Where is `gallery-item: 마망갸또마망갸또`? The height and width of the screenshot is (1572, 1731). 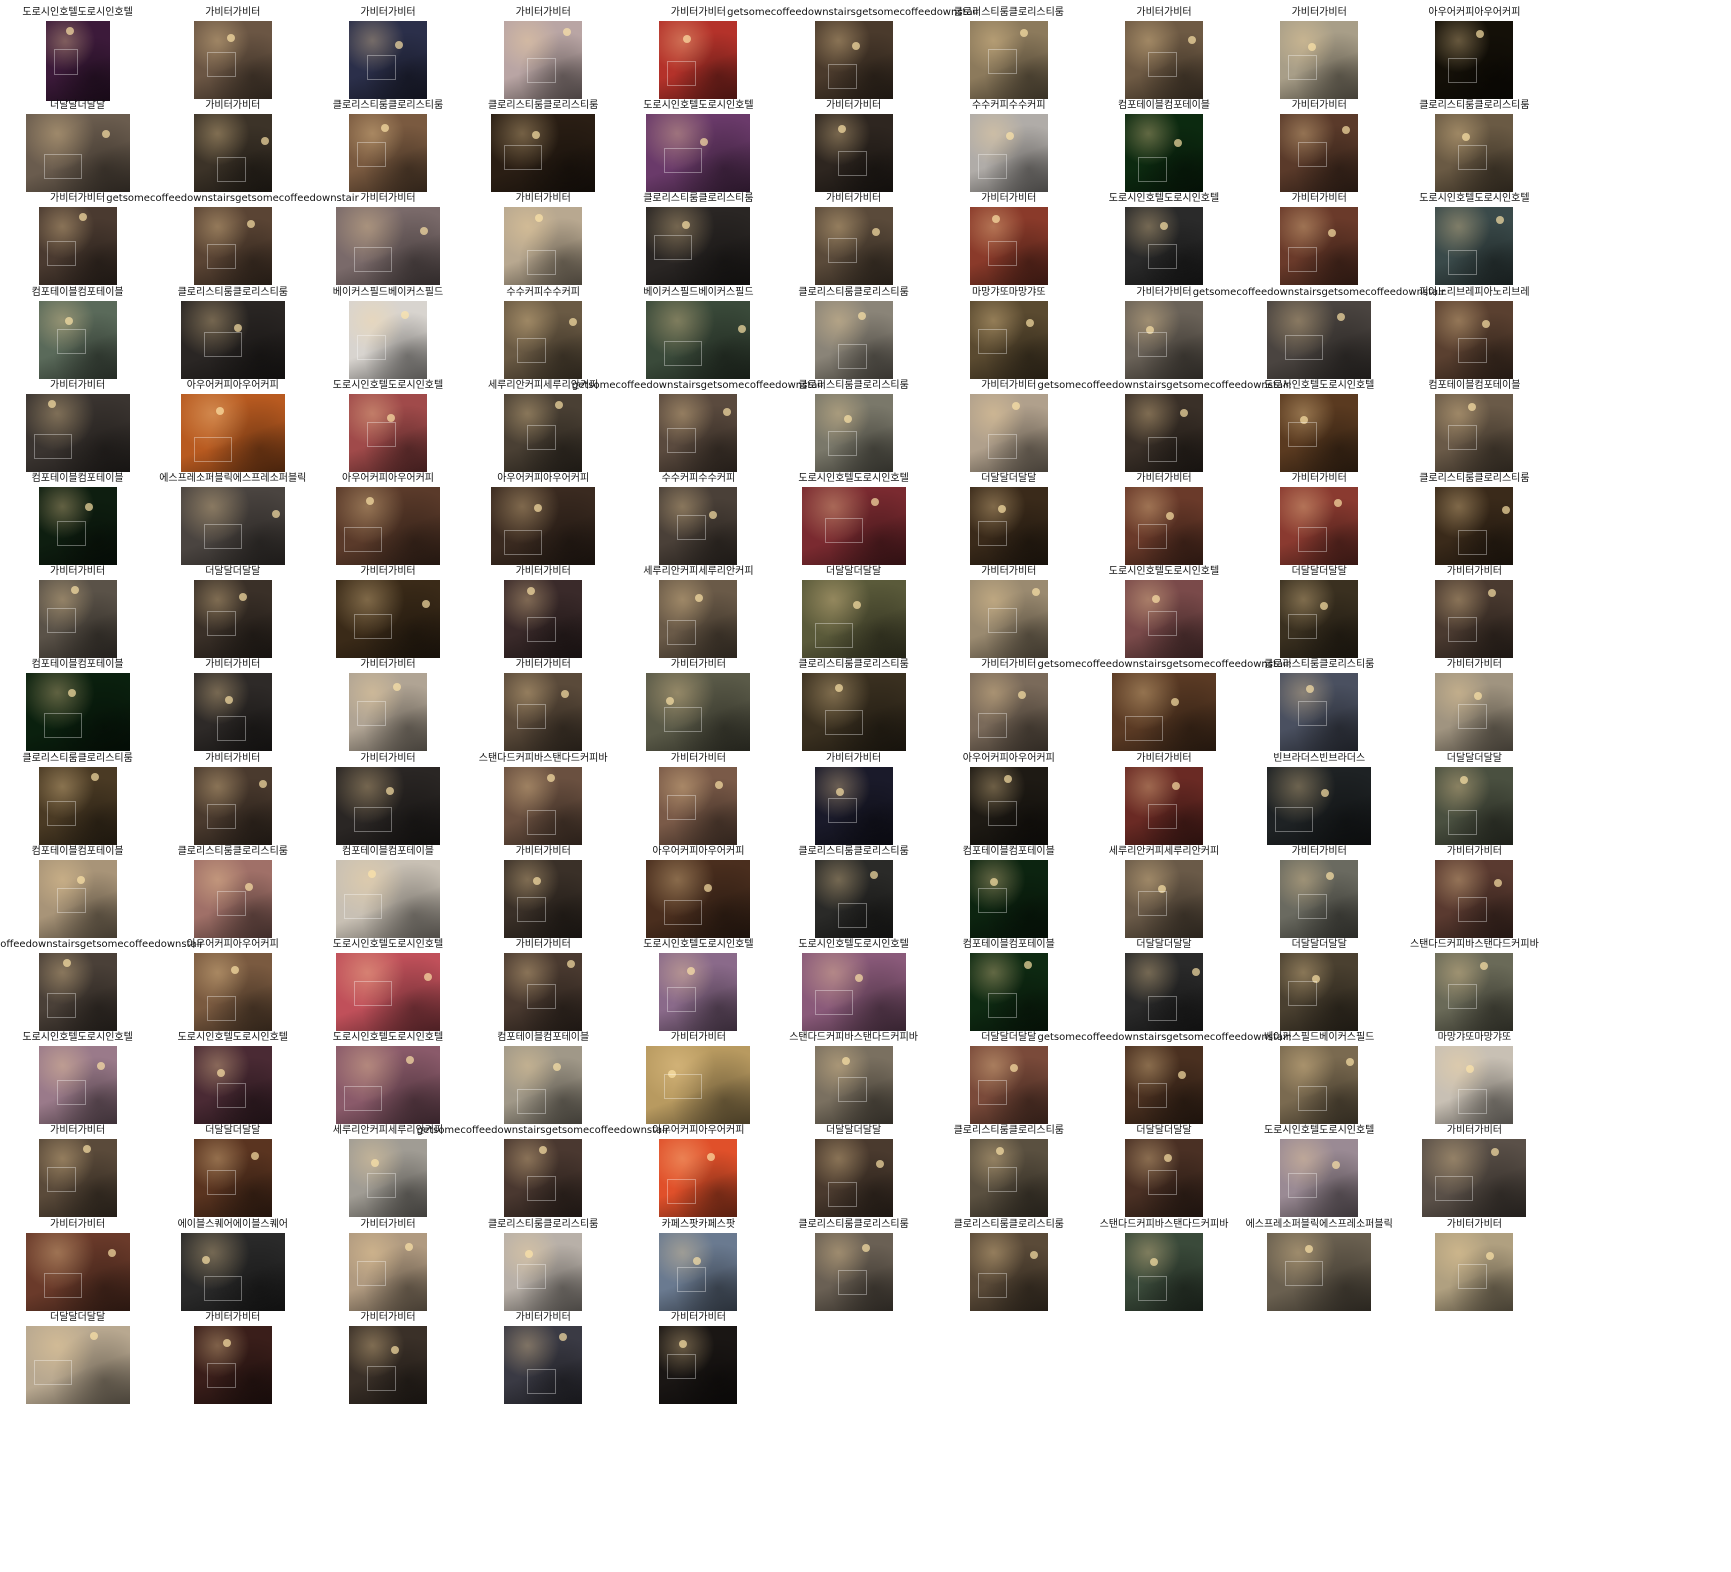 gallery-item: 마망갸또마망갸또 is located at coordinates (1008, 338).